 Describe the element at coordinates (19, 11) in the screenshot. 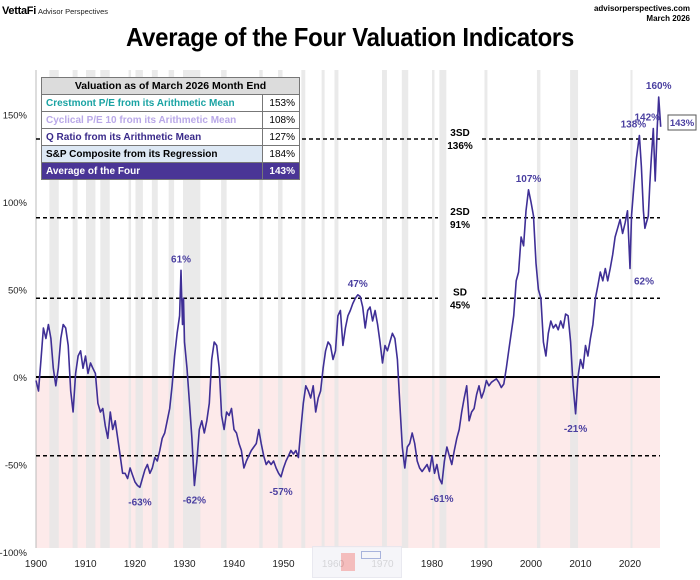

I see `brand-logo: VettaFi` at that location.